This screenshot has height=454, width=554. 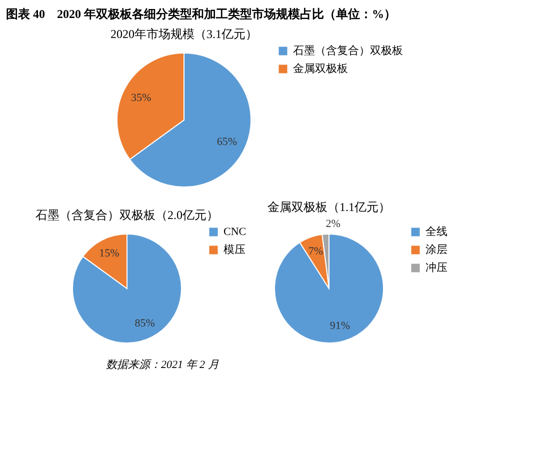 I want to click on chart-title: 2020年市场规模（3.1亿元）, so click(x=184, y=34).